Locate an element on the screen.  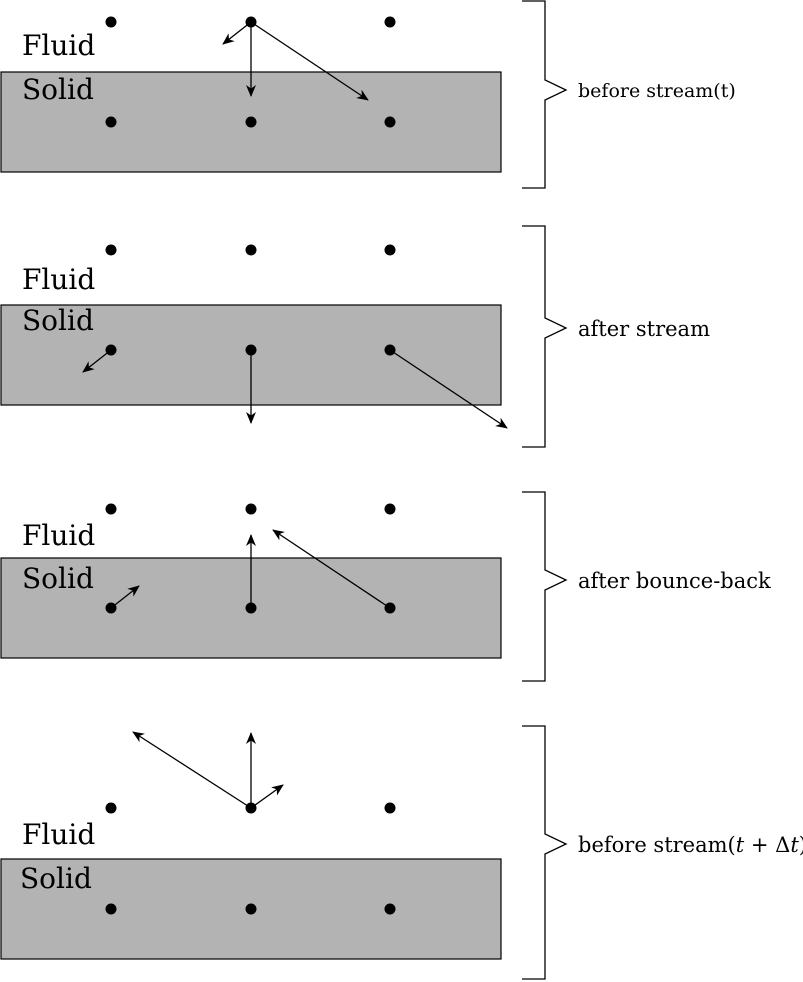
stage-label: before stream(t) is located at coordinates (657, 91).